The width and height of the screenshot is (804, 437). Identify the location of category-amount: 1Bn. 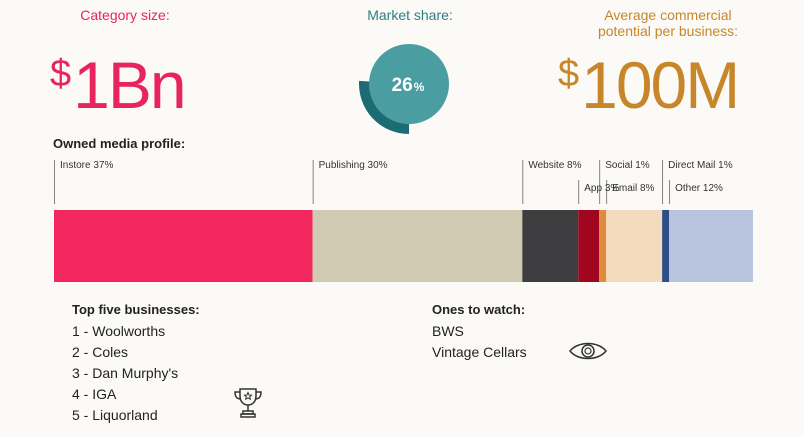
(129, 85).